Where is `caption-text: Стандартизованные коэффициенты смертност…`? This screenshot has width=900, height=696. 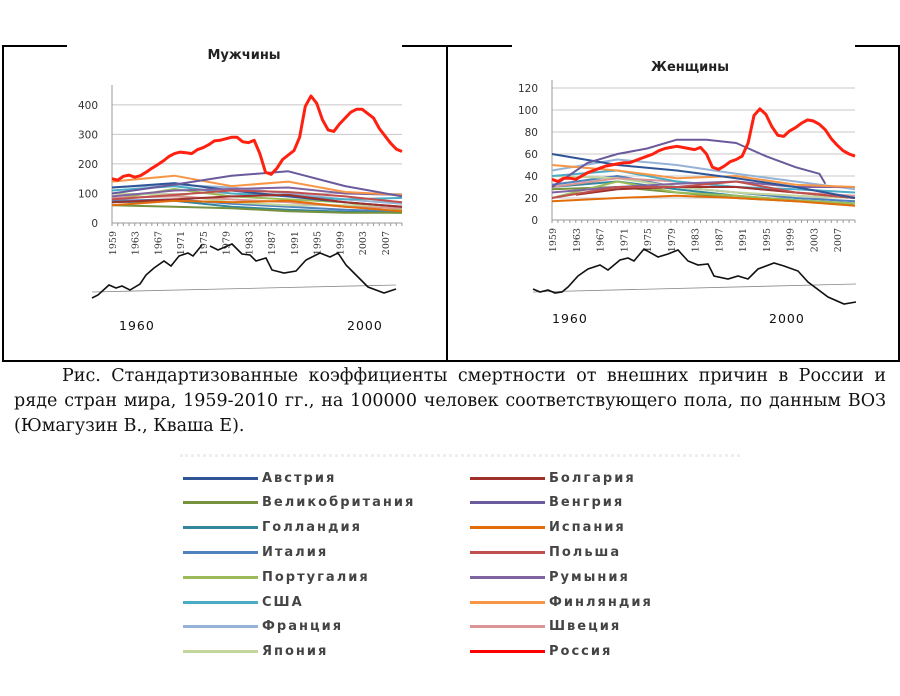 caption-text: Стандартизованные коэффициенты смертност… is located at coordinates (450, 401).